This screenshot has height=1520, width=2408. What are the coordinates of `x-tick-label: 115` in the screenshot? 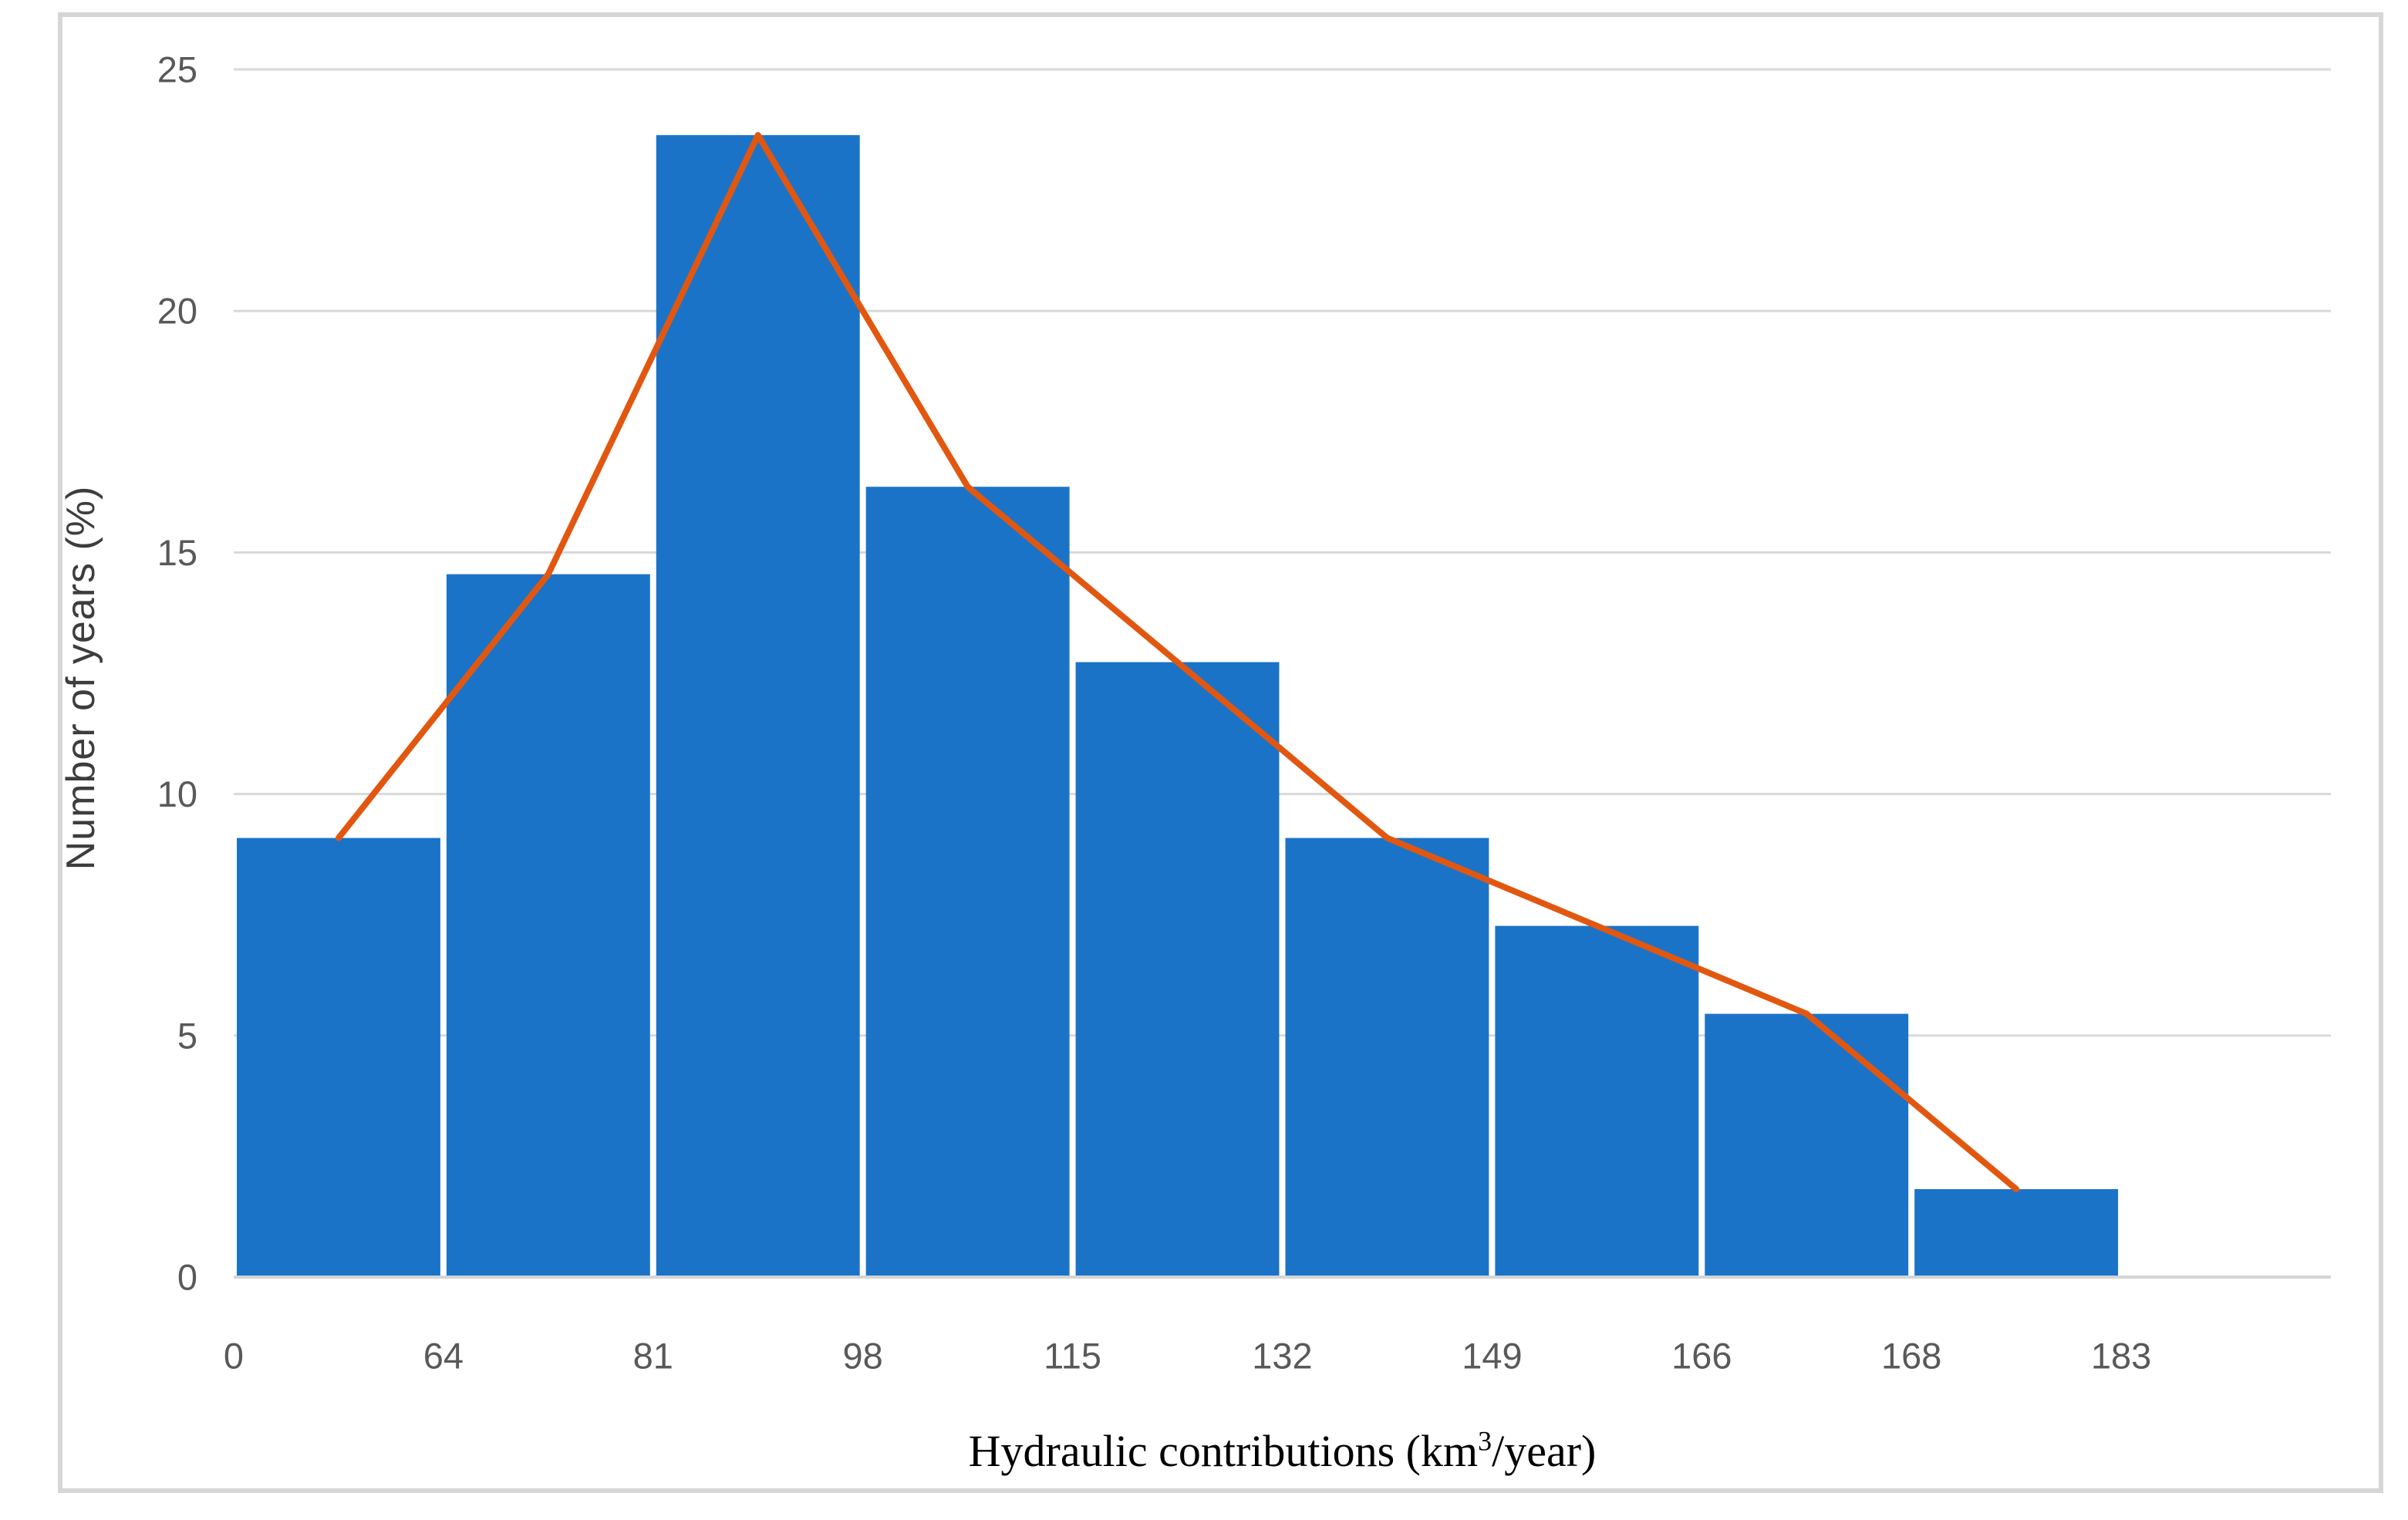 It's located at (1072, 1356).